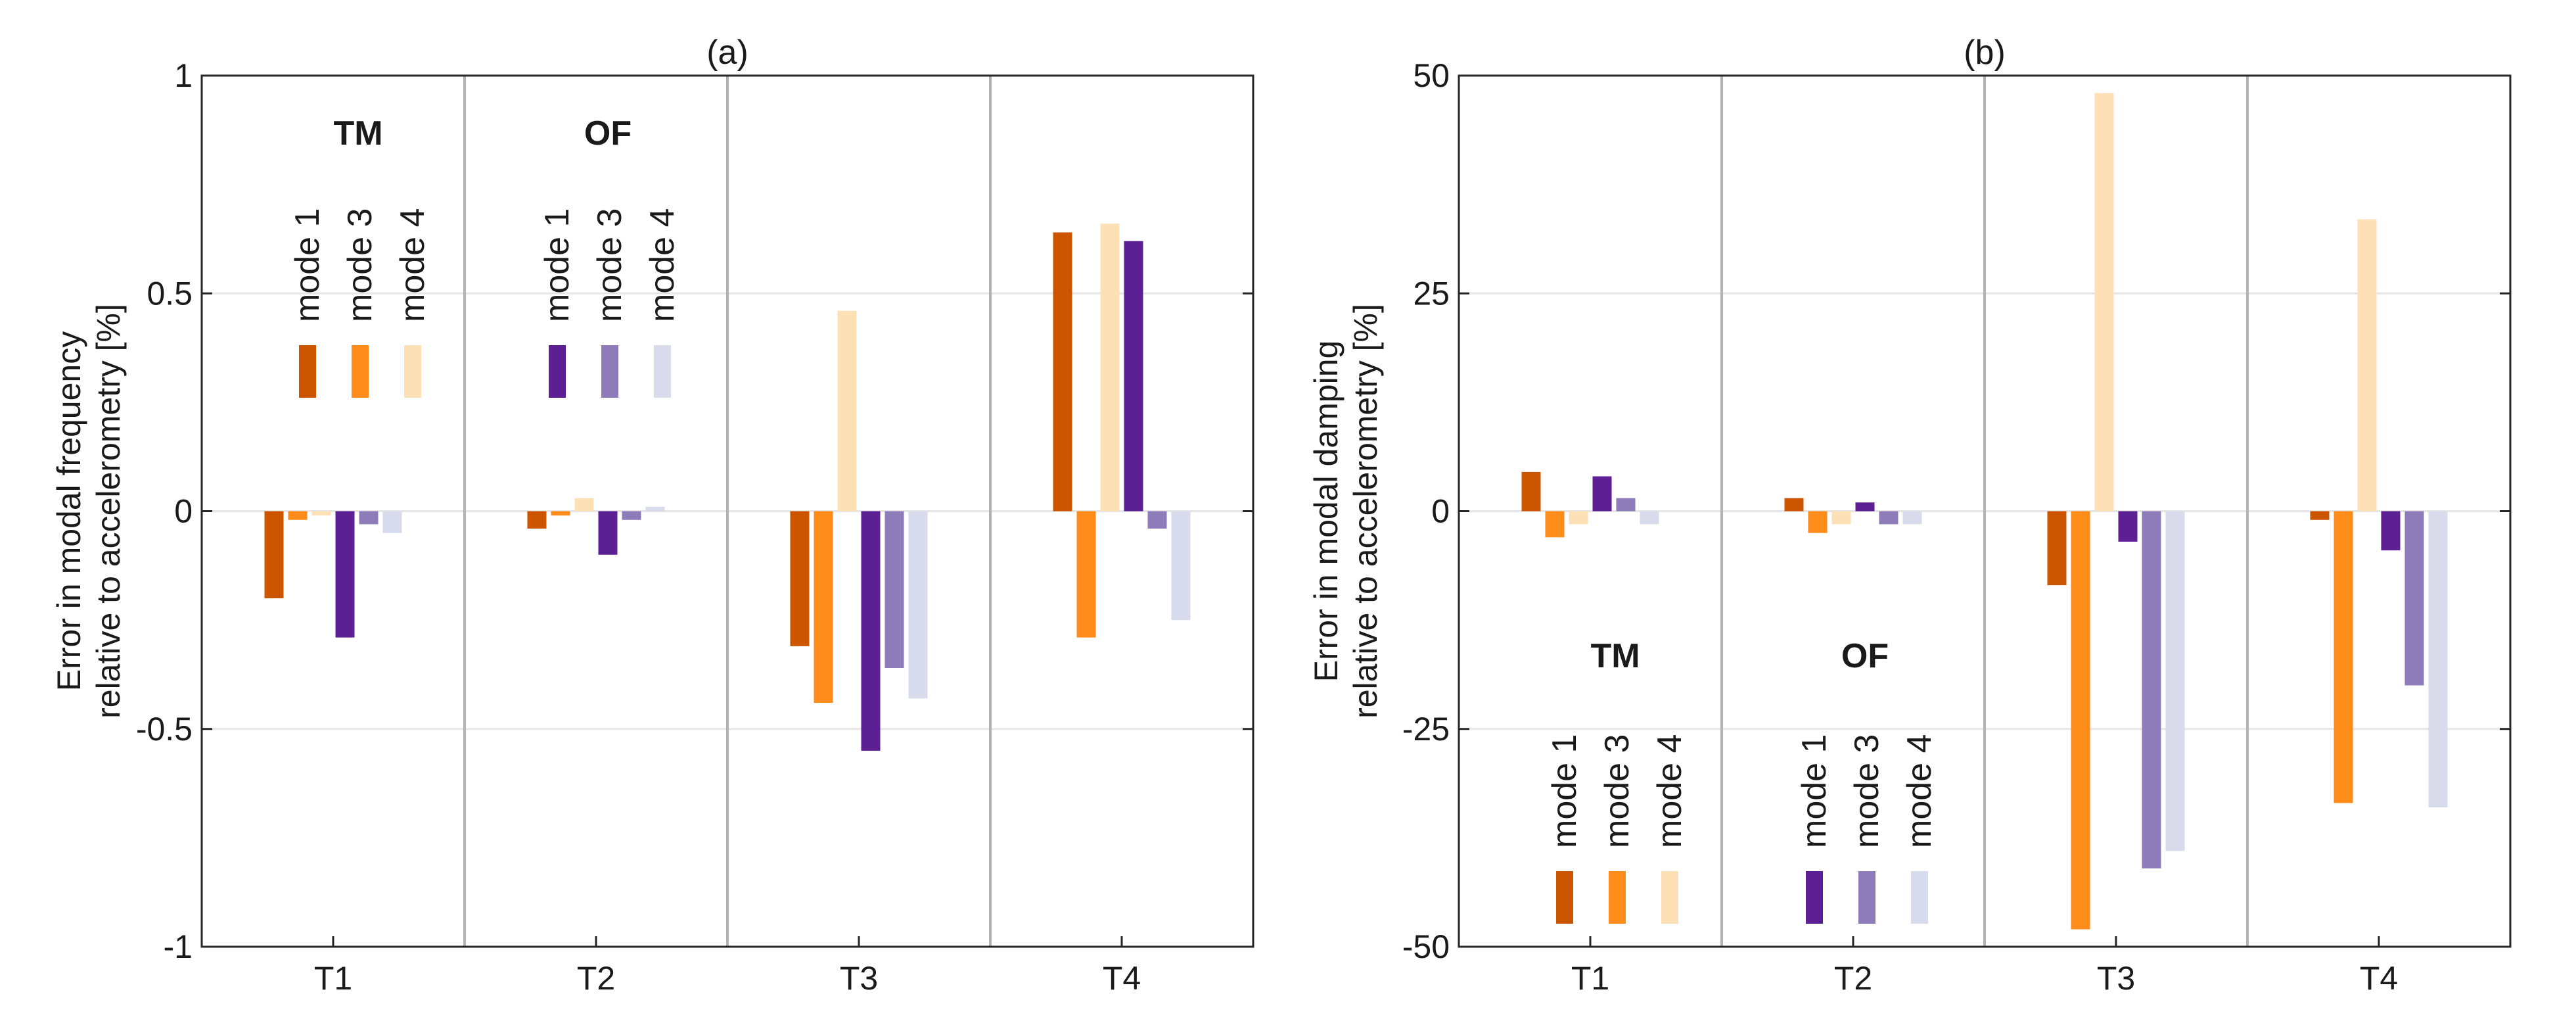 Image resolution: width=2576 pixels, height=1023 pixels. What do you see at coordinates (895, 589) in the screenshot?
I see `bar-of-mode-3-t3` at bounding box center [895, 589].